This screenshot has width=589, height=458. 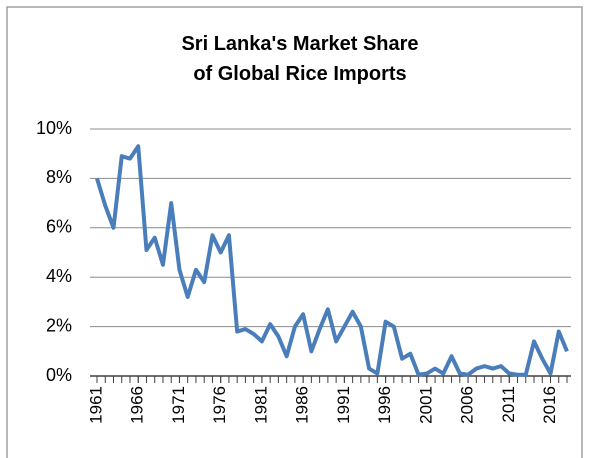 What do you see at coordinates (59, 227) in the screenshot?
I see `y-tick-label: 6%` at bounding box center [59, 227].